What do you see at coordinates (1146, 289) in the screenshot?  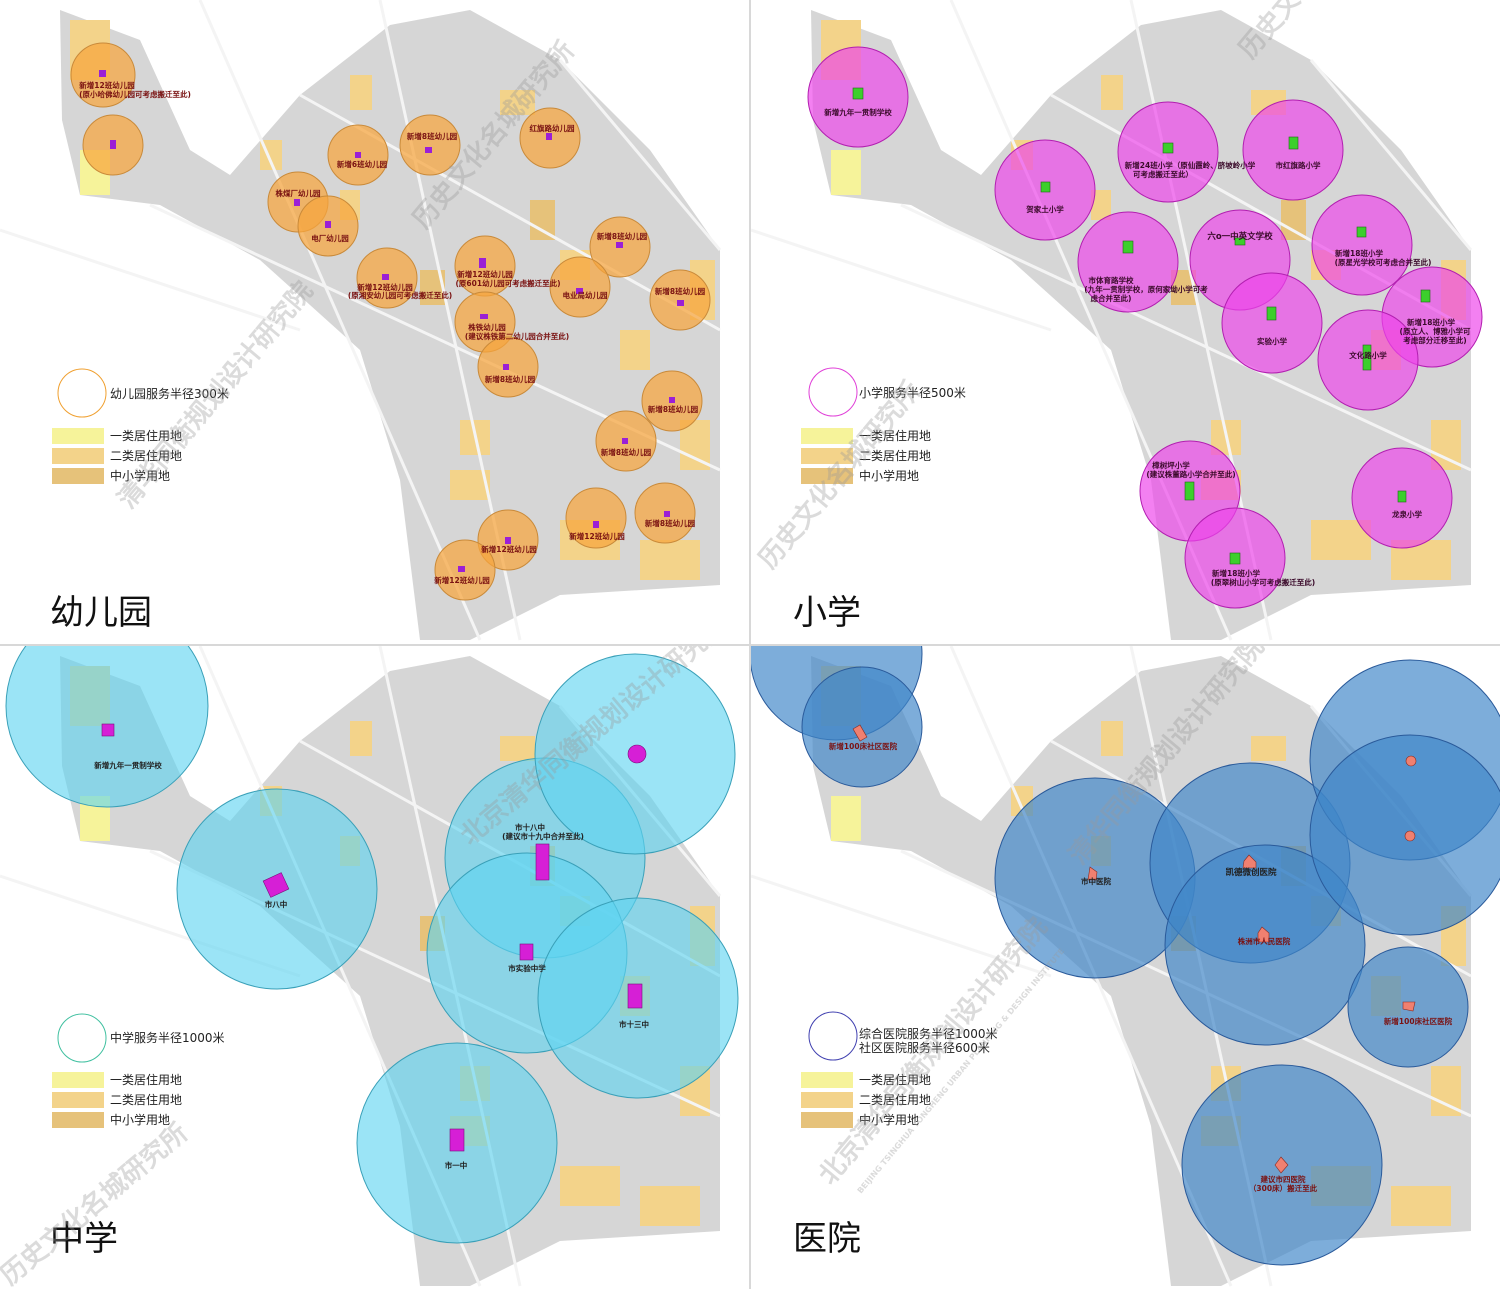 I see `site-note: (九年一贯制学校，原何家坳小学可考` at bounding box center [1146, 289].